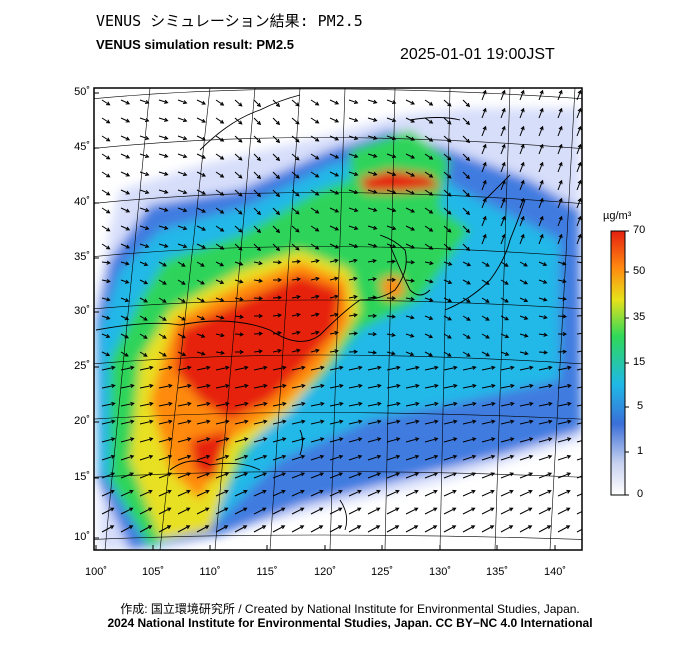 The height and width of the screenshot is (649, 700). What do you see at coordinates (82, 147) in the screenshot?
I see `lat-label: 45˚` at bounding box center [82, 147].